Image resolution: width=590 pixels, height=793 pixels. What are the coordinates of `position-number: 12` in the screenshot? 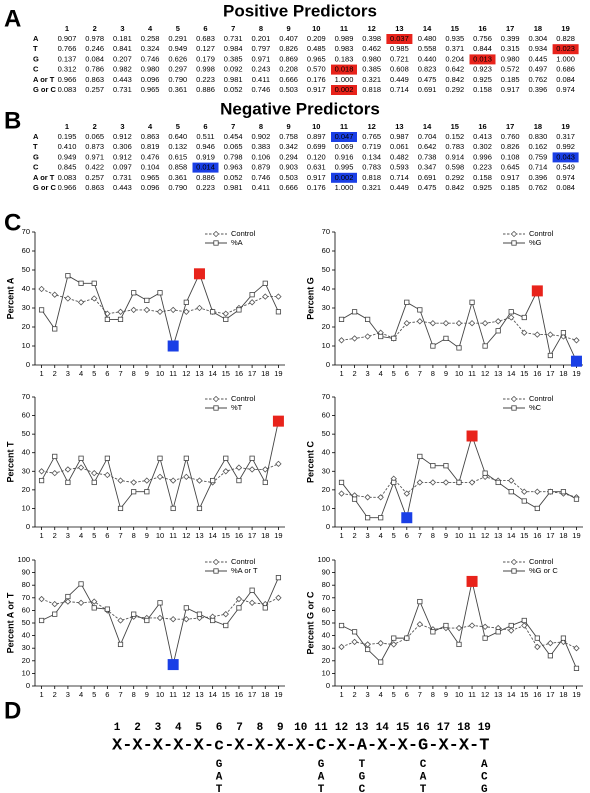 It's located at (341, 728).